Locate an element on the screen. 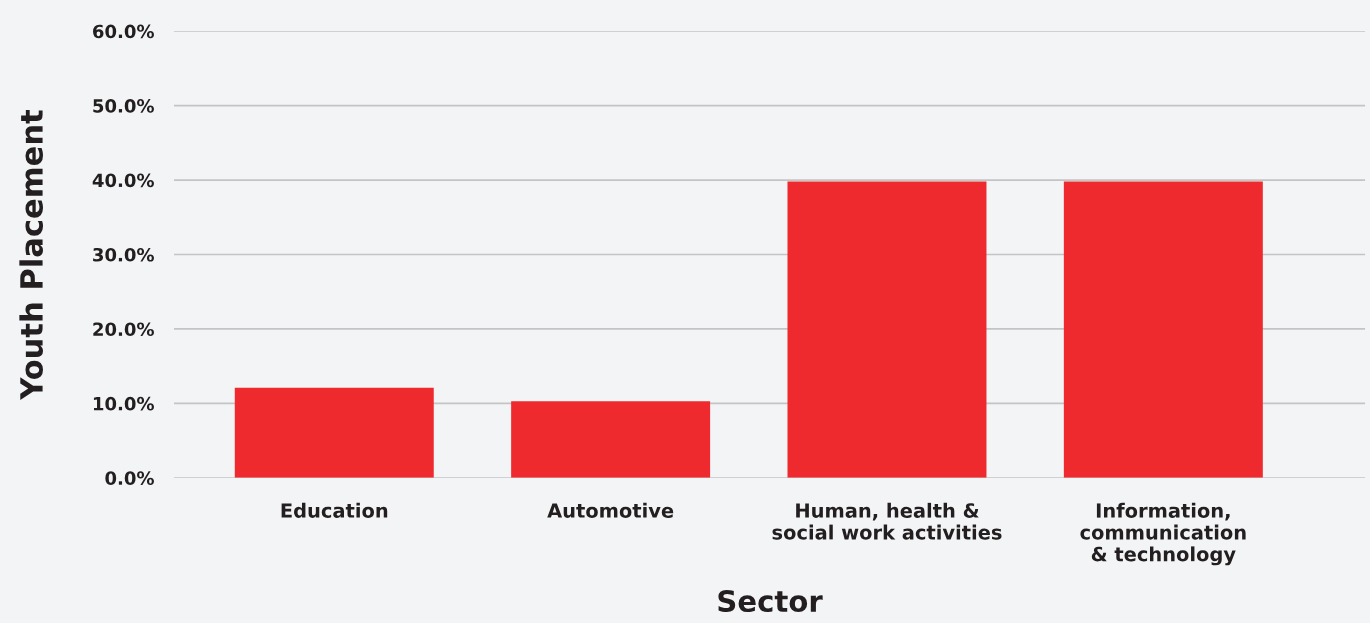 The image size is (1370, 623). y-tick-label: 30.0% is located at coordinates (123, 254).